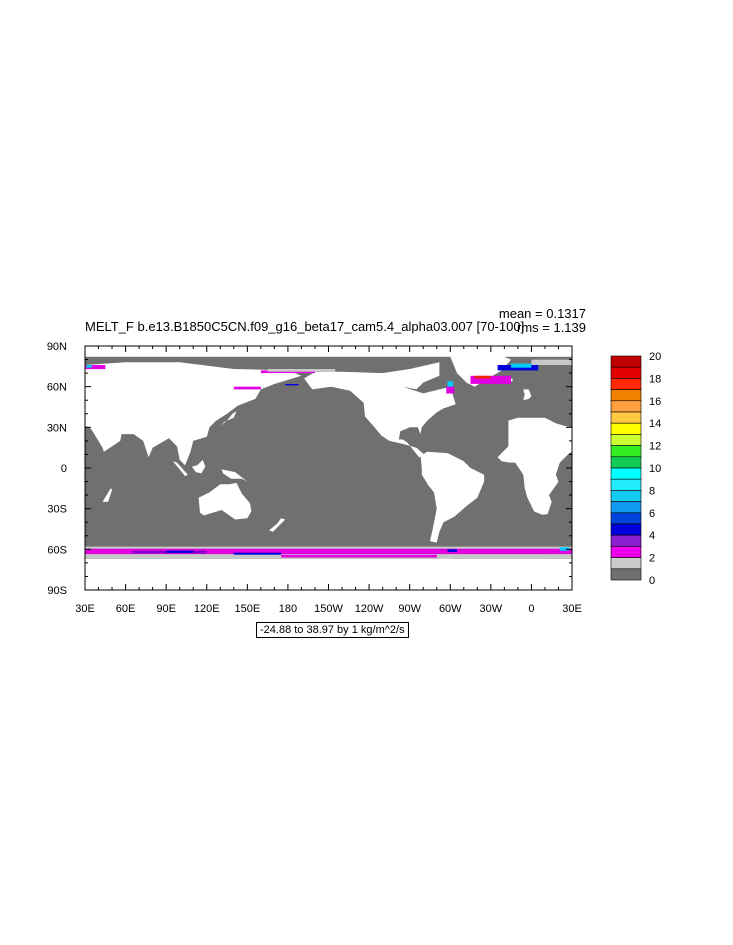 This screenshot has height=945, width=733. Describe the element at coordinates (504, 556) in the screenshot. I see `weddell-ice` at that location.